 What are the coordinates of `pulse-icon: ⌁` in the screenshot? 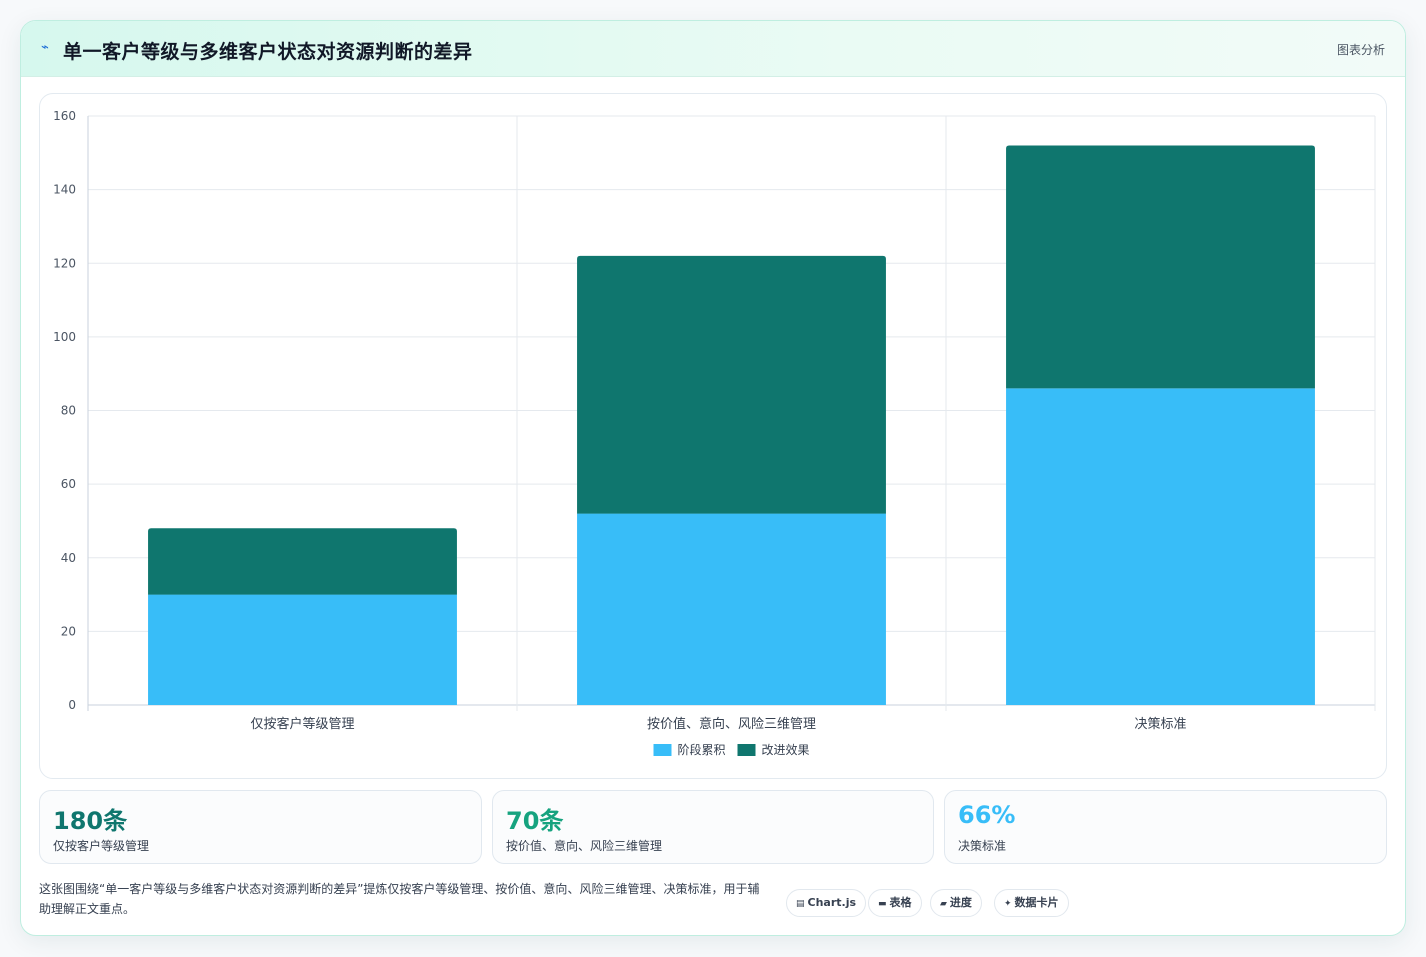 It's located at (45, 47).